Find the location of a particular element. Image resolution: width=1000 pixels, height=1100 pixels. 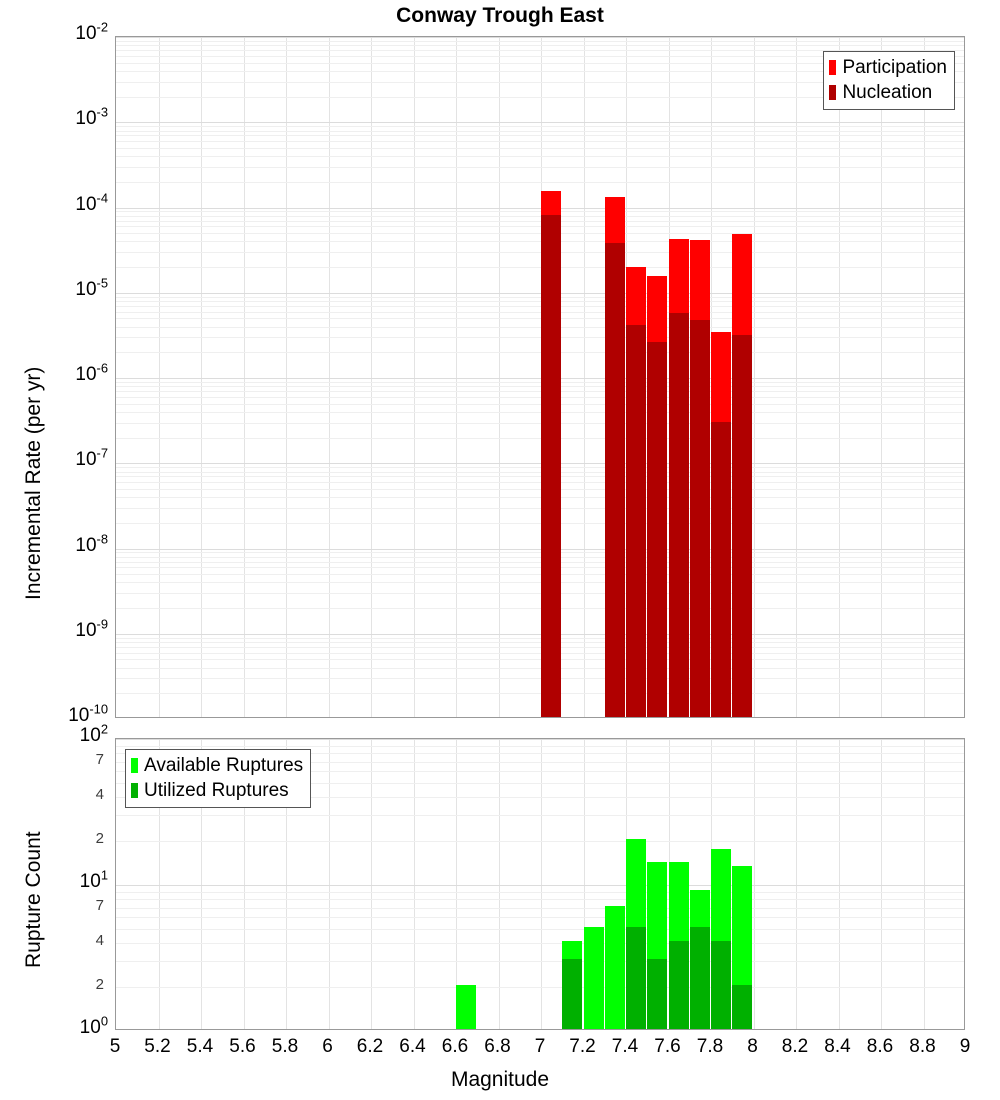

legend-top-item: Nucleation is located at coordinates (888, 92).